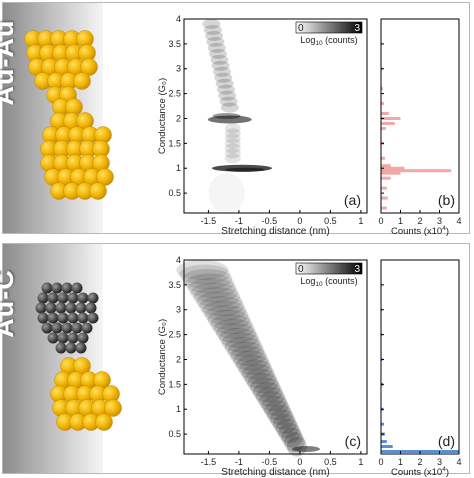  I want to click on x-tick-label: 0.5, so click(330, 462).